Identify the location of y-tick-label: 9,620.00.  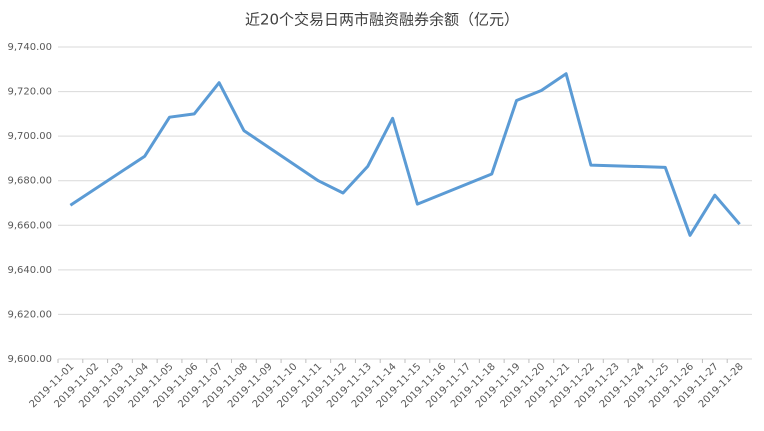
(29, 314).